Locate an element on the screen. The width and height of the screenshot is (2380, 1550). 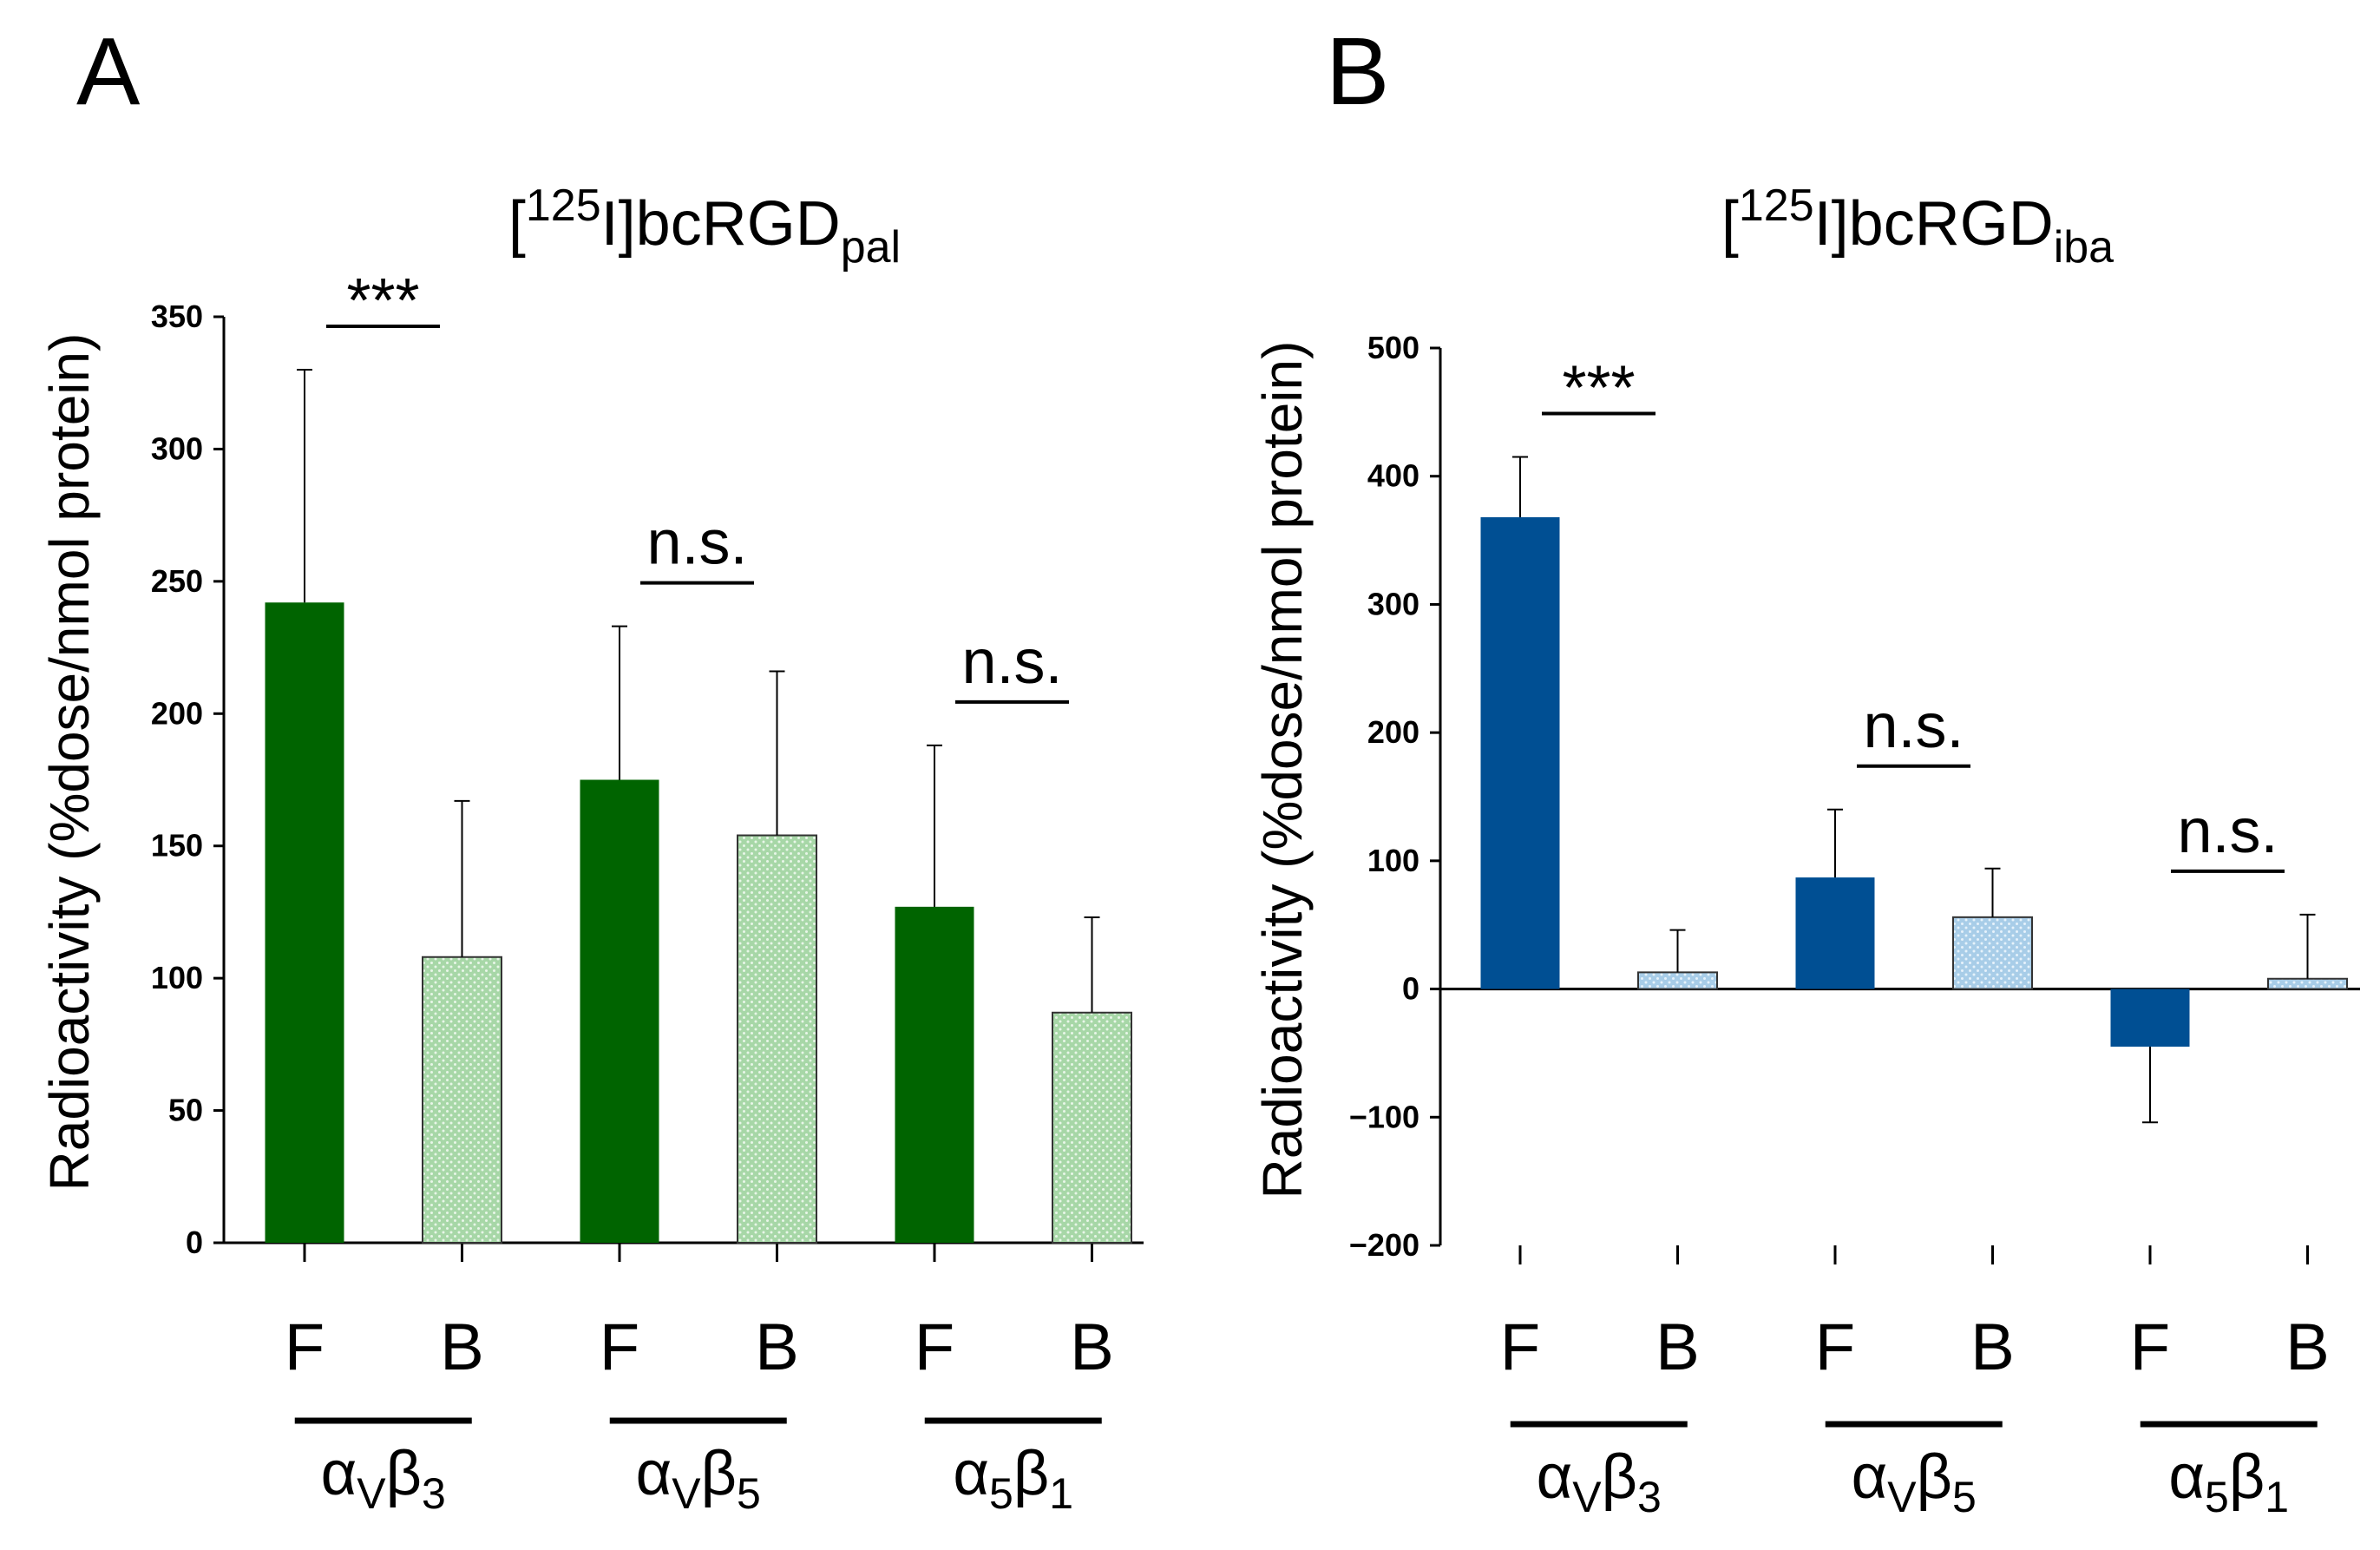
panel-a-ylabel: Radioactivity (%dose/nmol protein) is located at coordinates (69, 762).